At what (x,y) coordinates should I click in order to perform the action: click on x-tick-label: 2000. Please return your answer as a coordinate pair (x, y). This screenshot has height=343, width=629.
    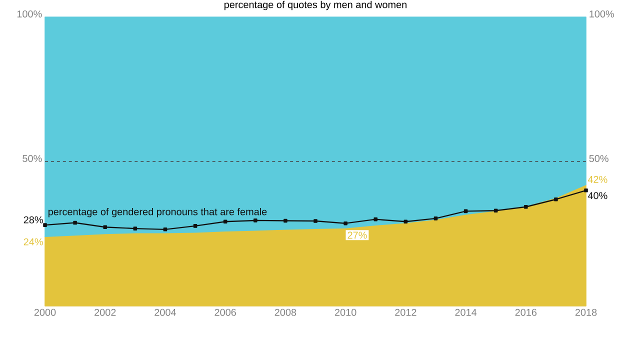
    Looking at the image, I should click on (45, 312).